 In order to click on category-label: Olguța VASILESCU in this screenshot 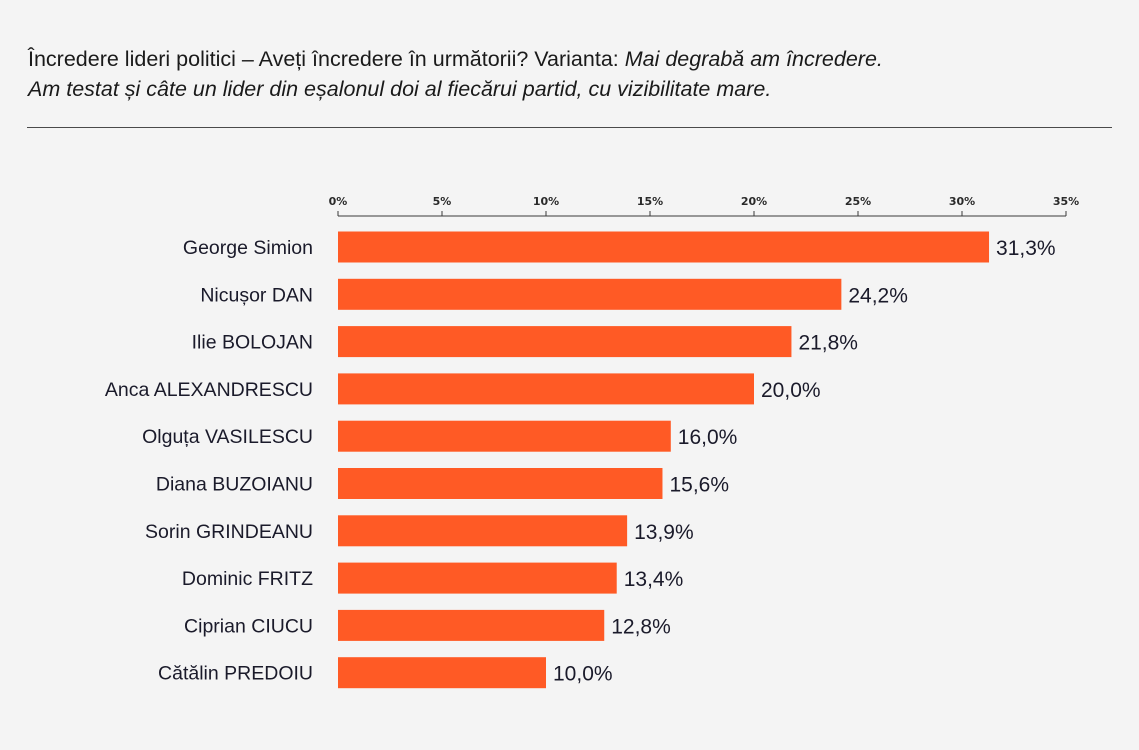, I will do `click(227, 437)`.